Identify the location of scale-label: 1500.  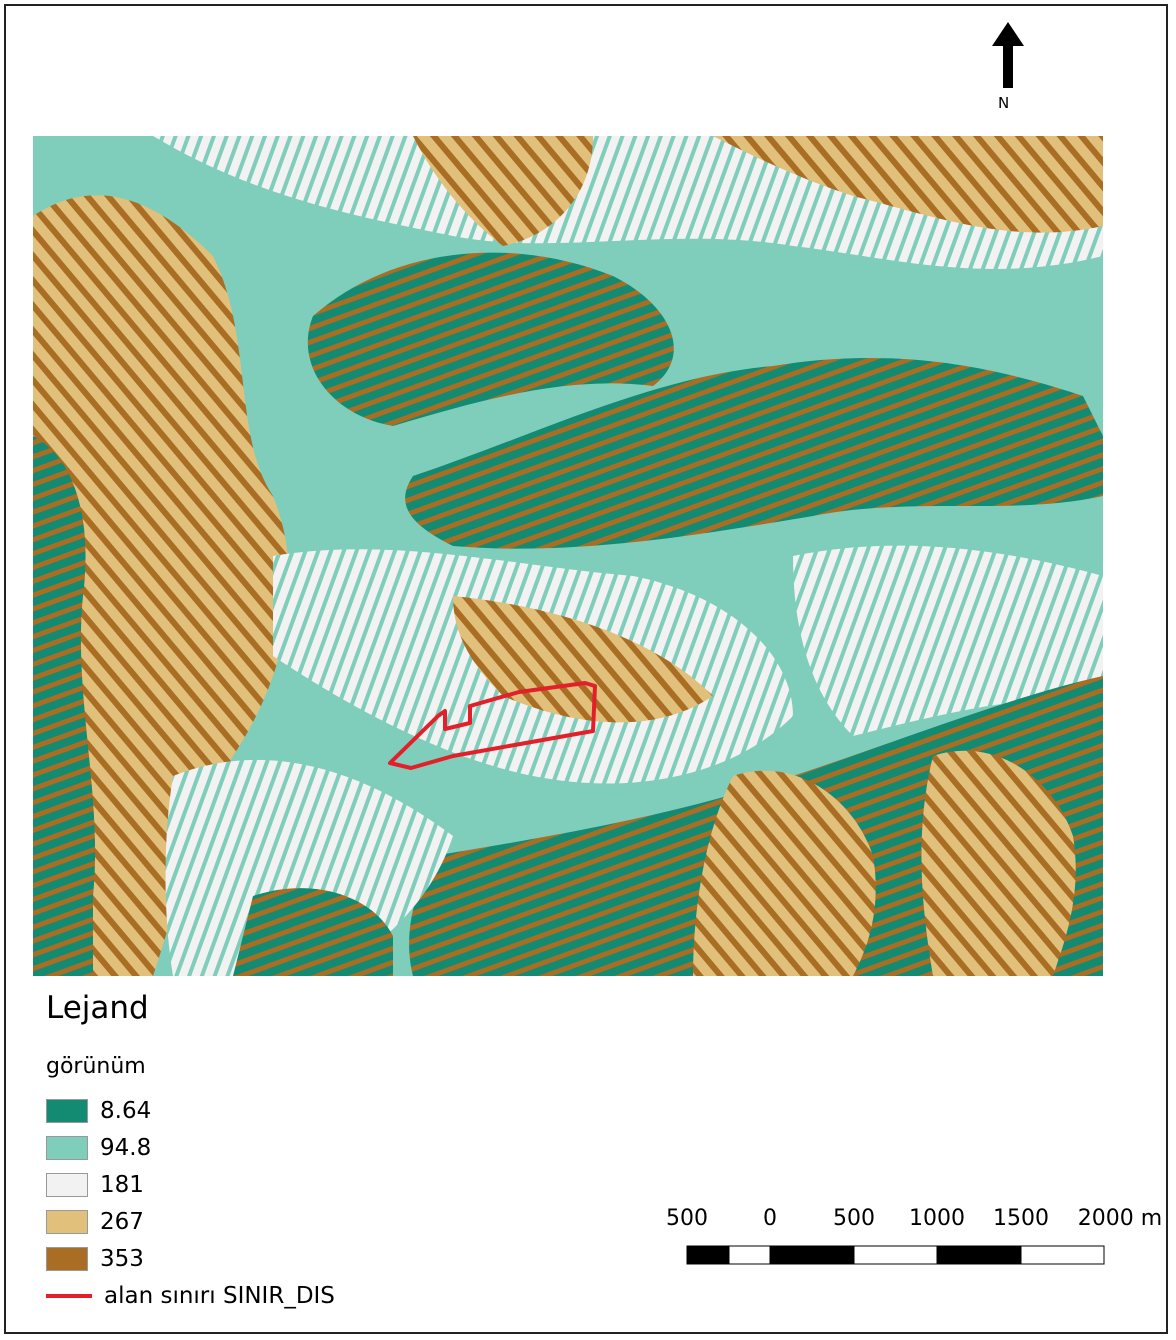
(1021, 1218).